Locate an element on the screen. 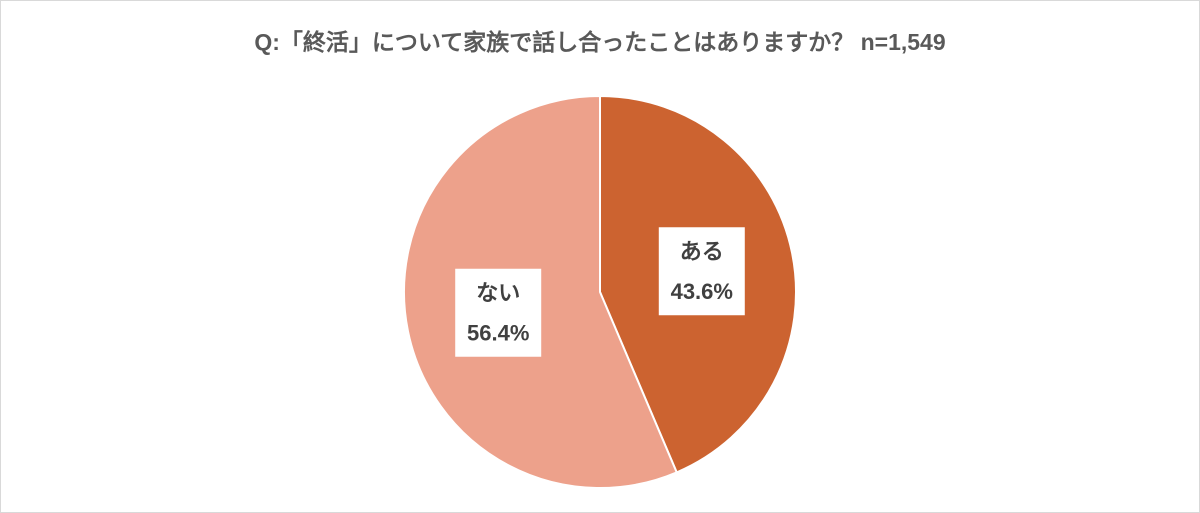 This screenshot has width=1200, height=513. value-label: 43.6% is located at coordinates (702, 291).